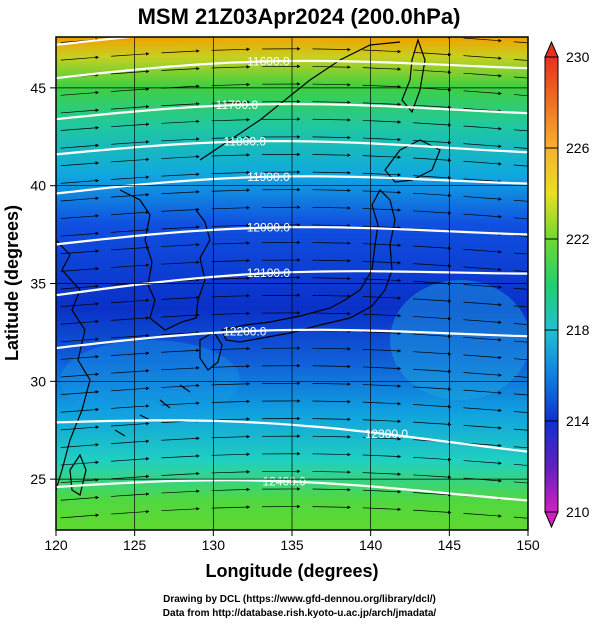 The image size is (599, 625). Describe the element at coordinates (269, 228) in the screenshot. I see `contour-label: 12000.0` at that location.